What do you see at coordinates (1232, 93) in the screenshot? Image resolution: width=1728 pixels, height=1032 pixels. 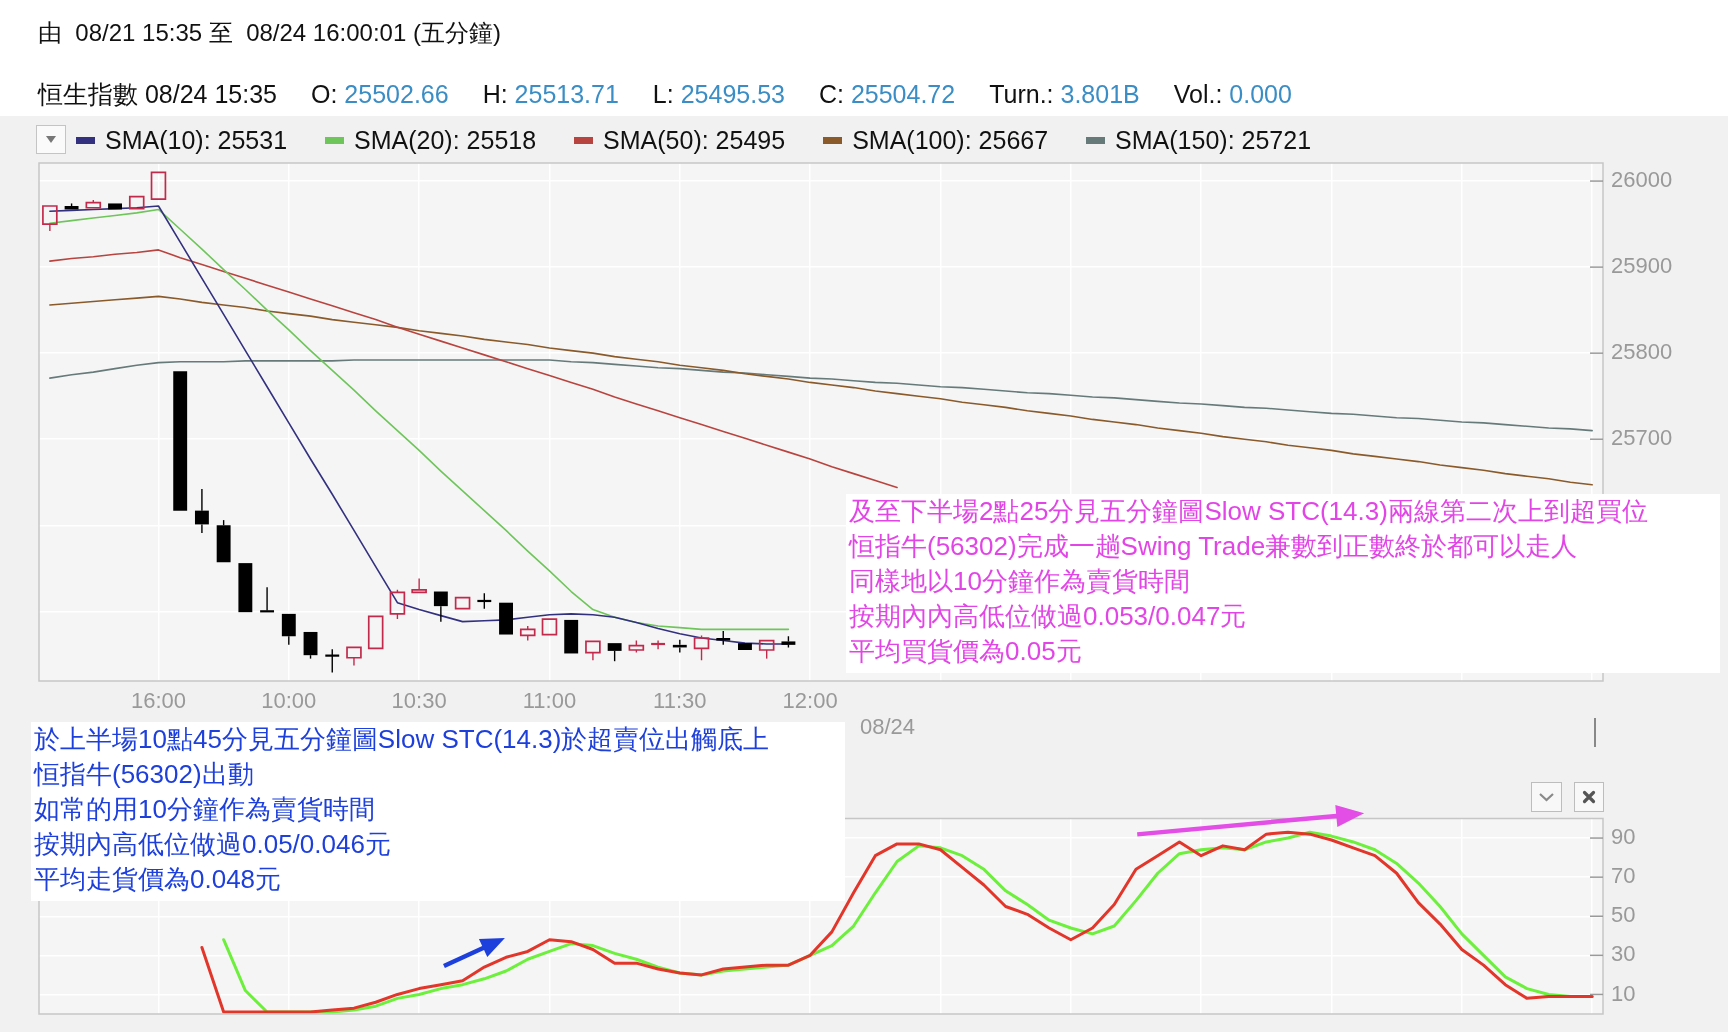 I see `text: Vol.: 0.000` at bounding box center [1232, 93].